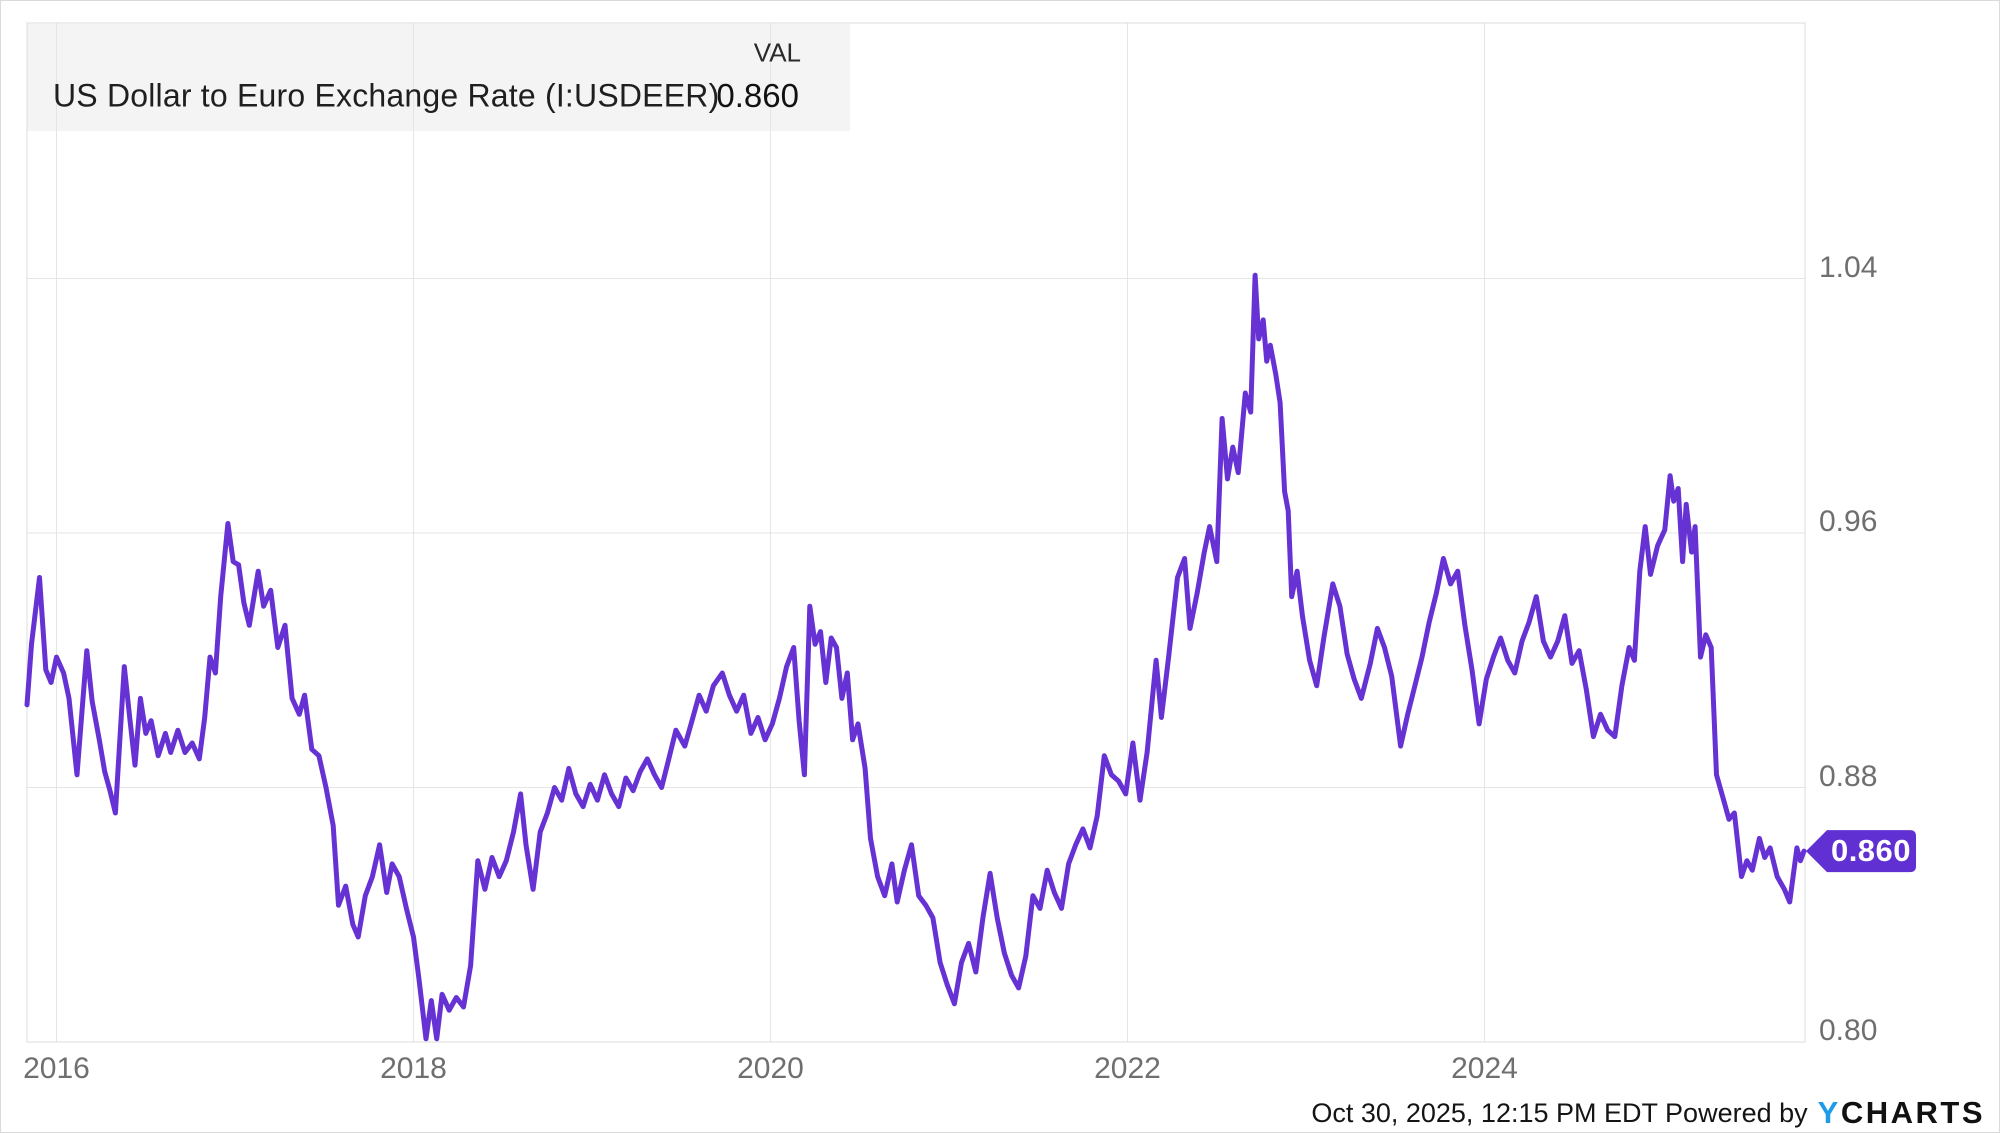  I want to click on last-value-badge, so click(1861, 851).